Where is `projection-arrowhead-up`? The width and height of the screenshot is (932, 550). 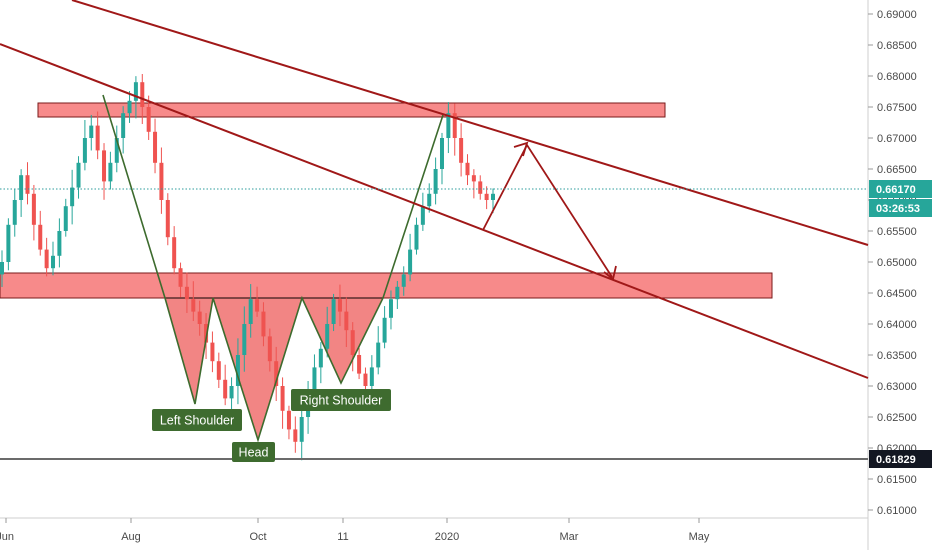
projection-arrowhead-up is located at coordinates (521, 149).